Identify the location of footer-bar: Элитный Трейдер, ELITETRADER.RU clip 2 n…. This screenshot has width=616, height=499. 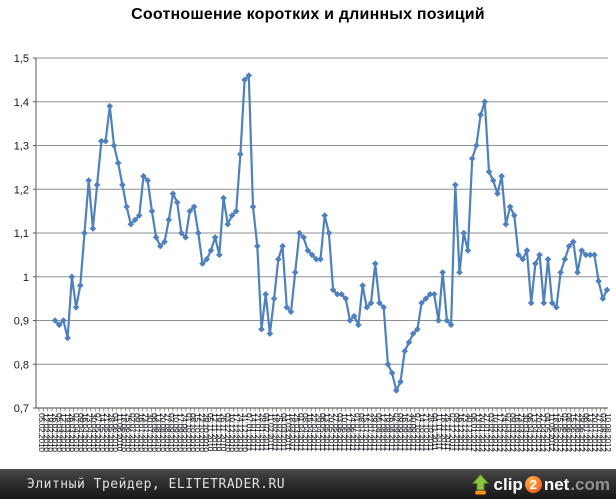
(308, 484).